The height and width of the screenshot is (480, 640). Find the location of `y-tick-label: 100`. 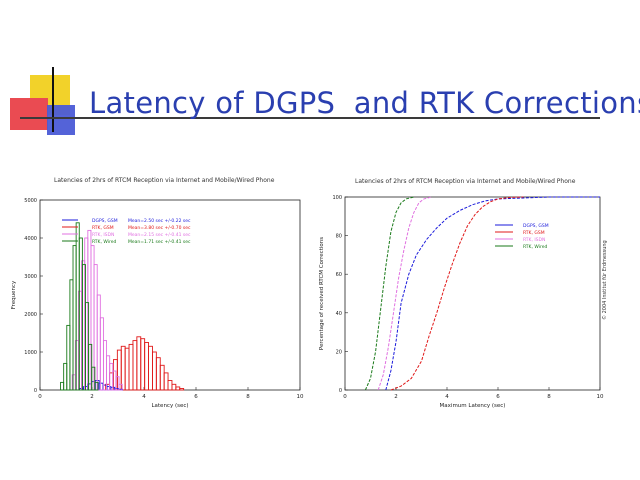

y-tick-label: 100 is located at coordinates (337, 198).